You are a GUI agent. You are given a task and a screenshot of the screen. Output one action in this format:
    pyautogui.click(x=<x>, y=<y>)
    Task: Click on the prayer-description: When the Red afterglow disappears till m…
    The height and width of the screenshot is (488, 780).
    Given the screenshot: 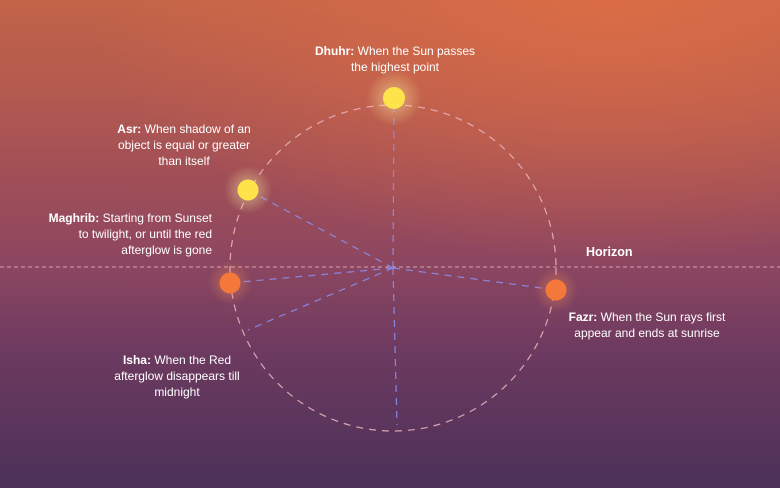 What is the action you would take?
    pyautogui.click(x=177, y=376)
    